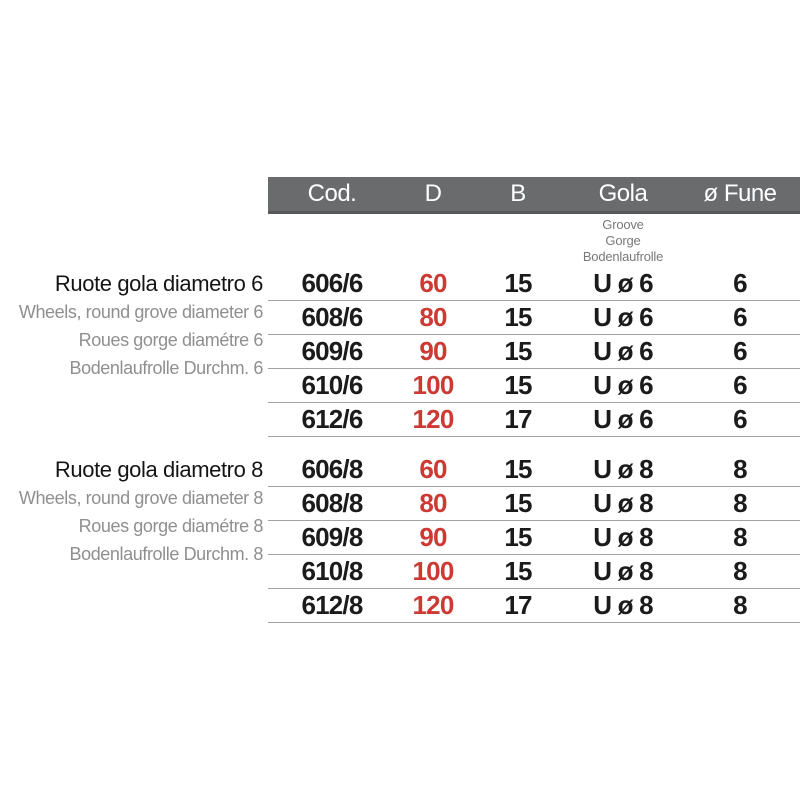 This screenshot has width=800, height=800. I want to click on table-row: 606/6 60 15 U ø 6 6, so click(534, 284).